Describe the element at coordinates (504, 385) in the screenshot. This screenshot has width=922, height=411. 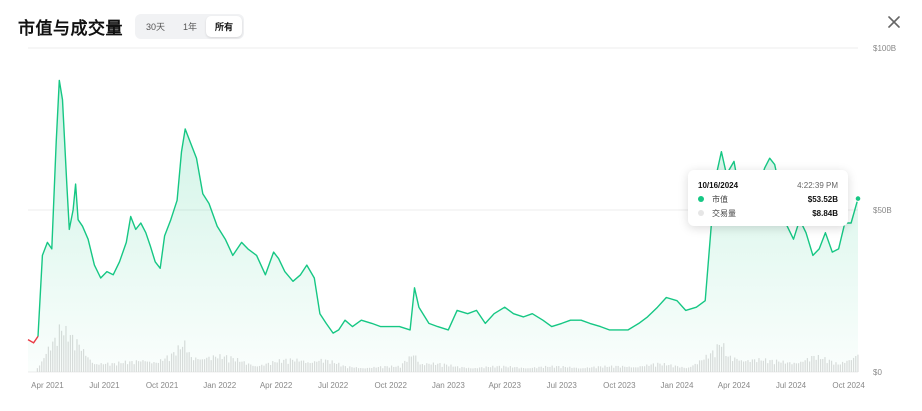
I see `x-tick-label: Apr 2023` at that location.